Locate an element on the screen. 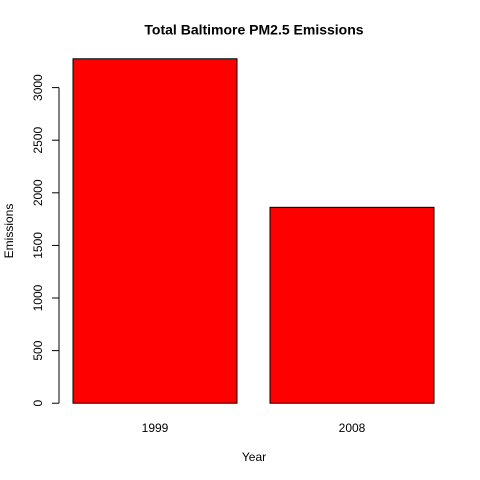 Image resolution: width=480 pixels, height=480 pixels. y-tick-label: 0 is located at coordinates (38, 403).